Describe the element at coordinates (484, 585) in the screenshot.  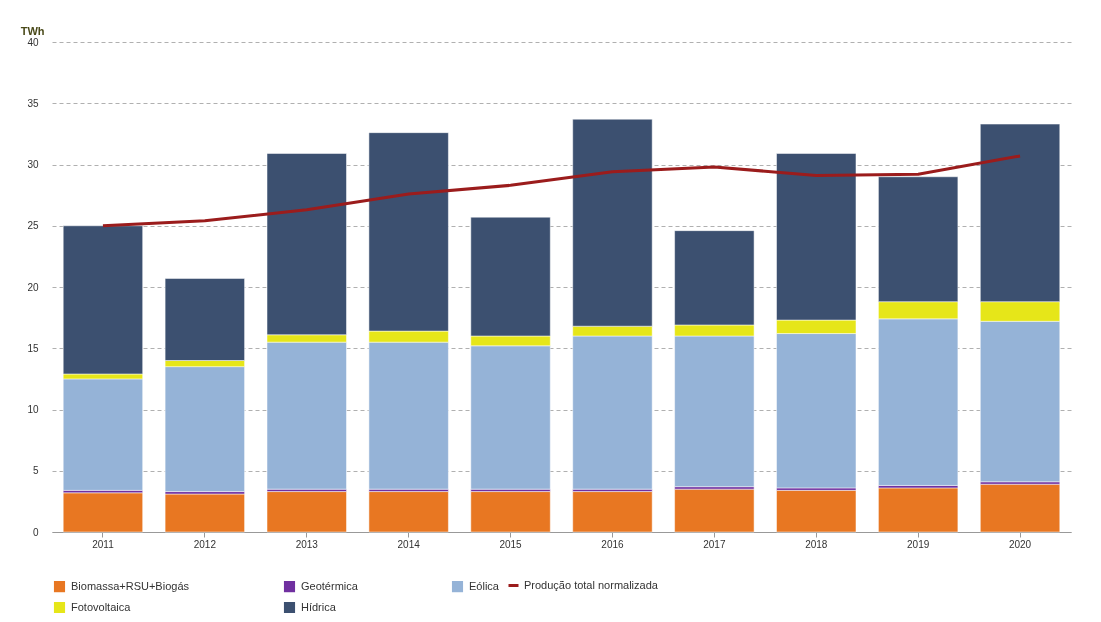
I see `legend-label: Eólica` at that location.